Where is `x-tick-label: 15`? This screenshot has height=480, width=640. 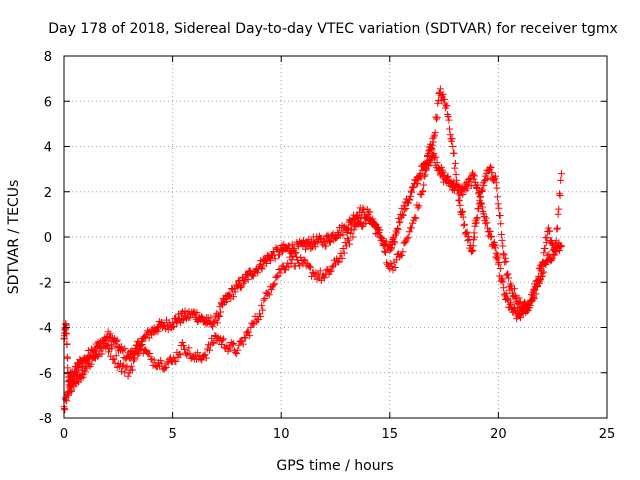
x-tick-label: 15 is located at coordinates (390, 434).